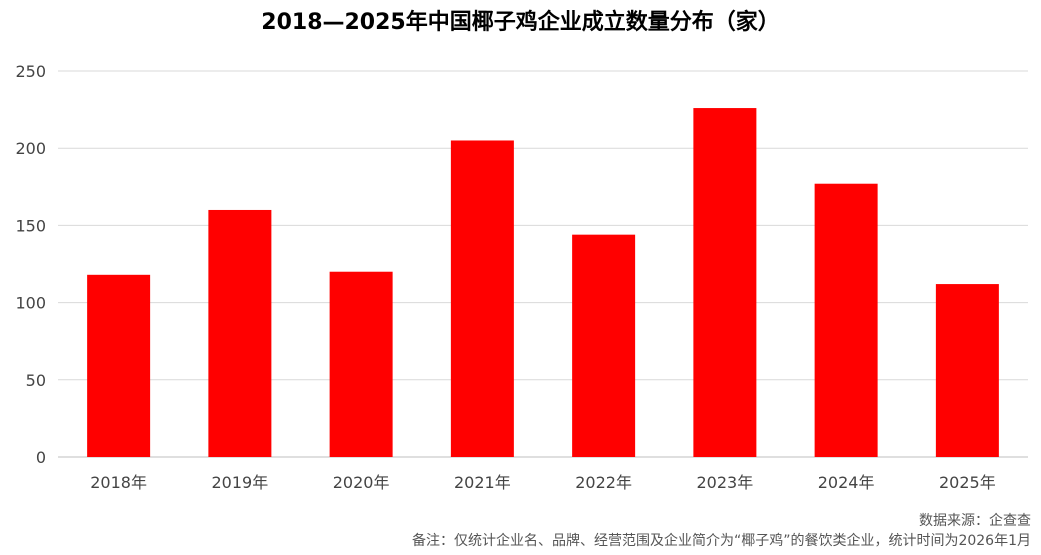  Describe the element at coordinates (603, 482) in the screenshot. I see `x-tick-label: 2022年` at that location.